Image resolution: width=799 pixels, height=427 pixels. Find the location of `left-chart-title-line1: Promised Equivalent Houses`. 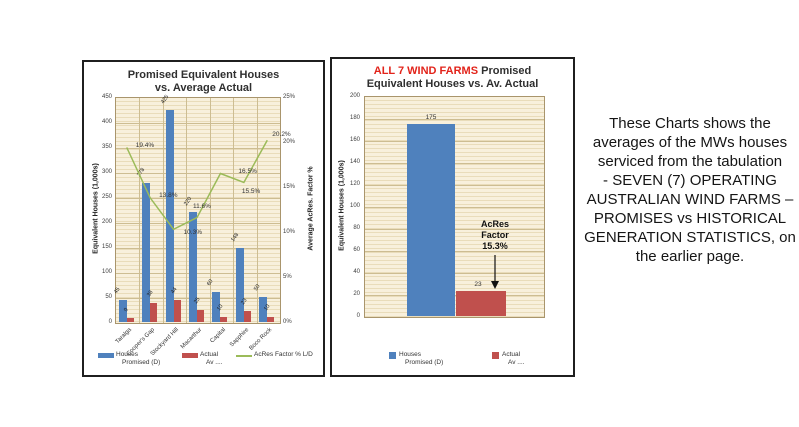

left-chart-title-line1: Promised Equivalent Houses is located at coordinates (203, 75).